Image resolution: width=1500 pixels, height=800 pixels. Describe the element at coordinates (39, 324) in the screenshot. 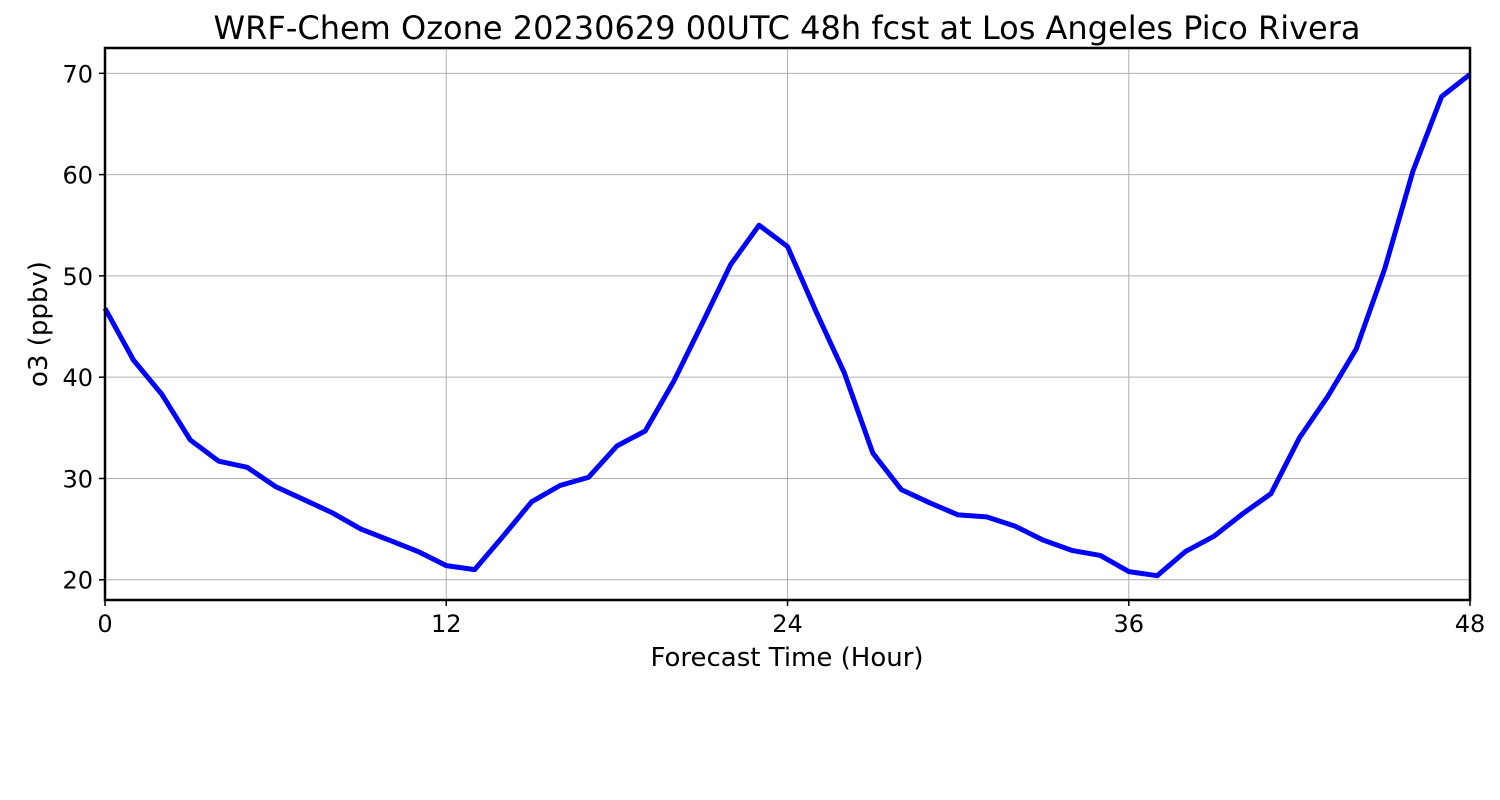

I see `y-axis-title: o3 (ppbv)` at that location.